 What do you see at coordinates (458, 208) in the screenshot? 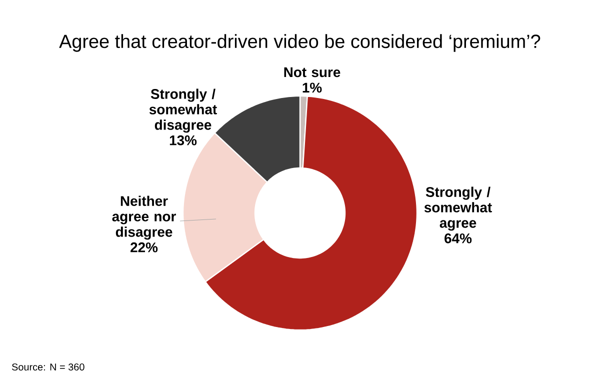
I see `slice-label: Strongly / somewhat agree` at bounding box center [458, 208].